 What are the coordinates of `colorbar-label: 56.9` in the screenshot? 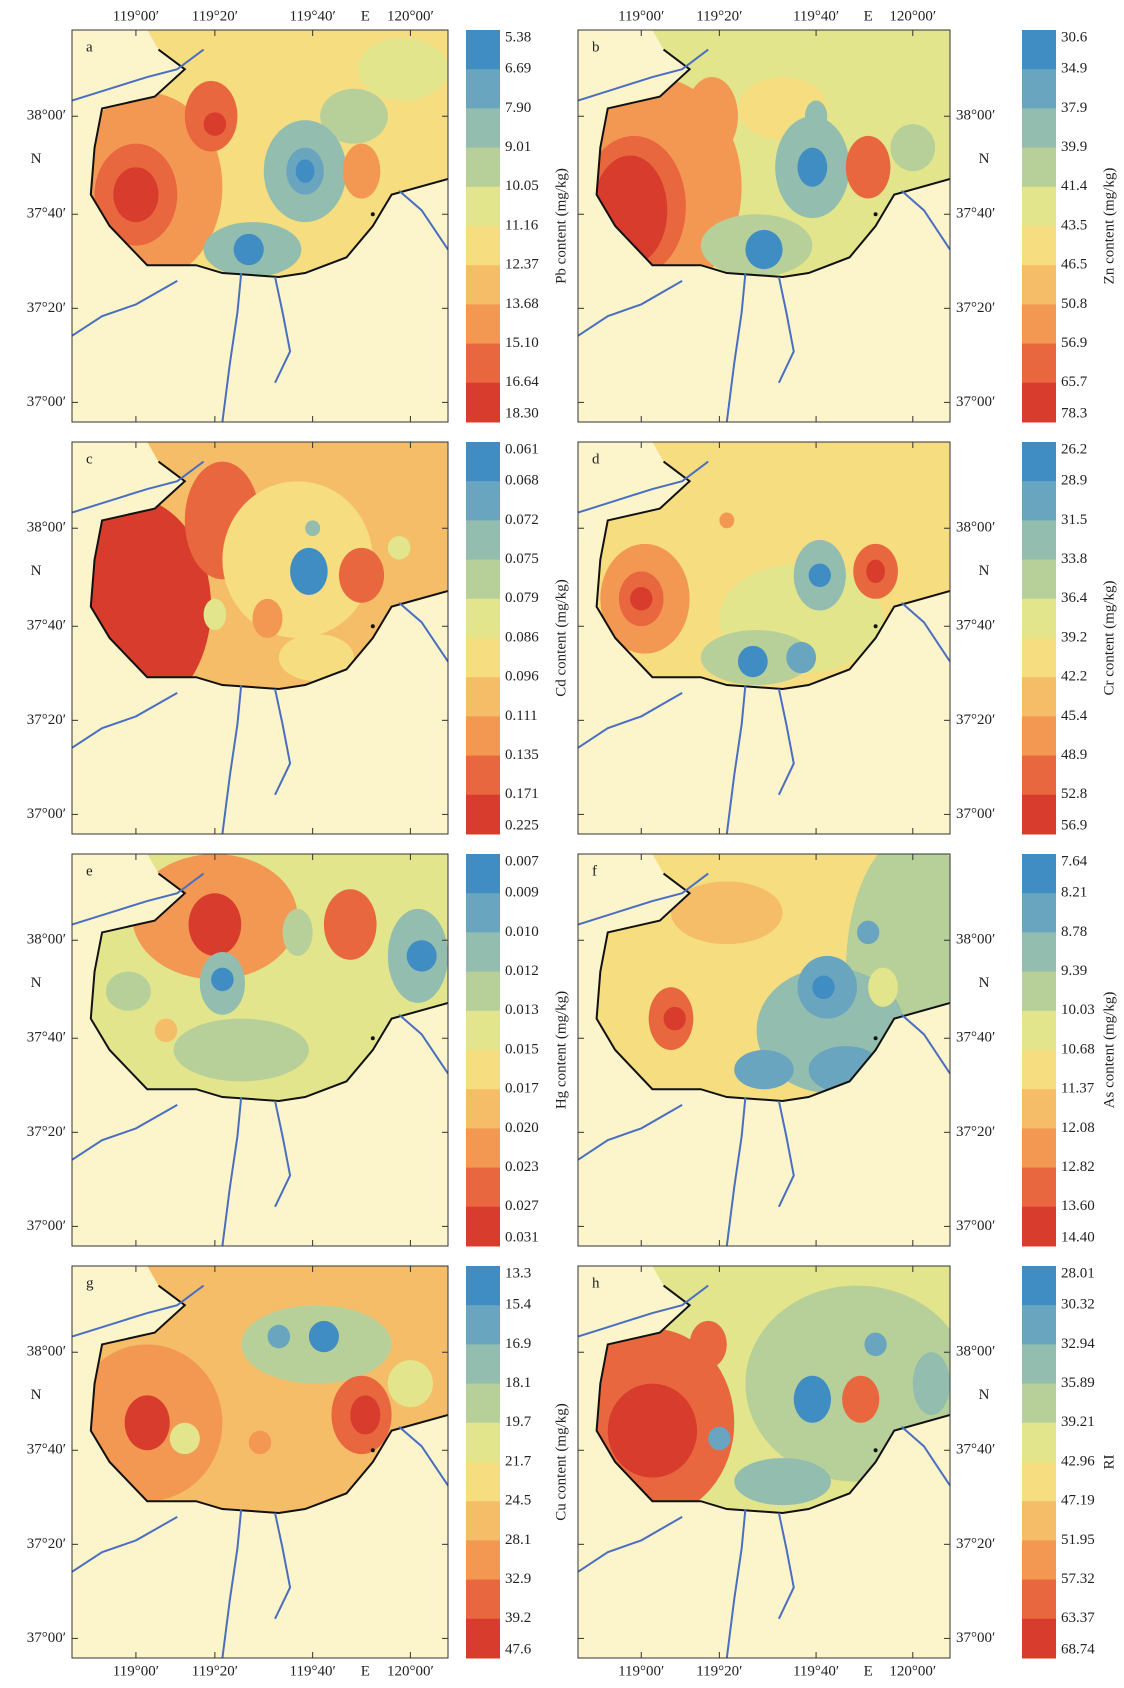 It's located at (1074, 343).